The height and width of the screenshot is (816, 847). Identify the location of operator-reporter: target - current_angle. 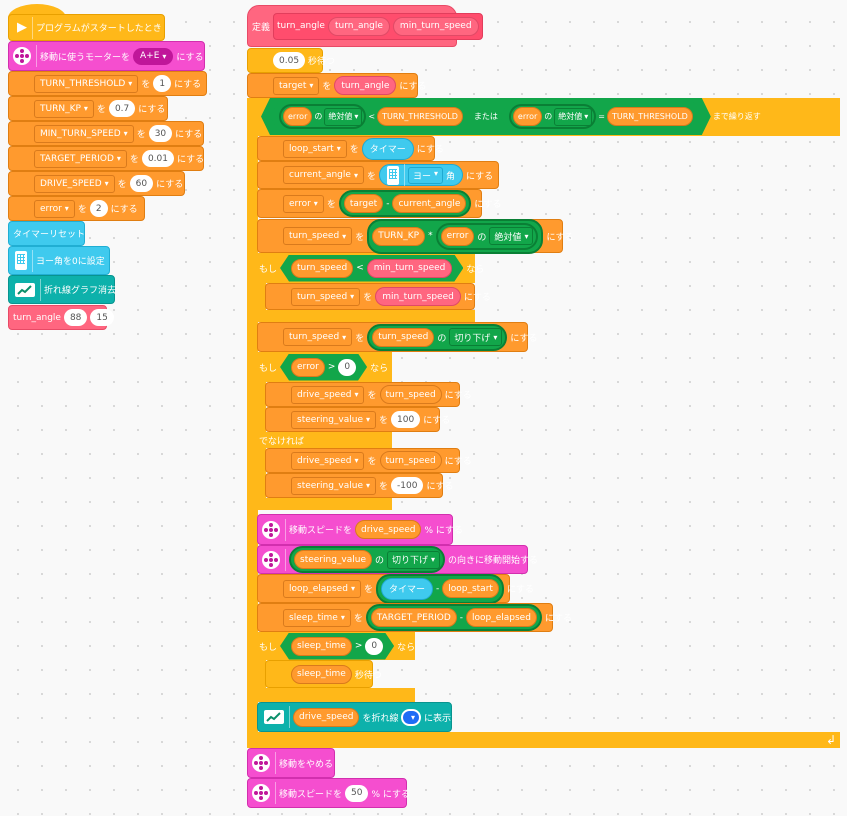
(405, 203).